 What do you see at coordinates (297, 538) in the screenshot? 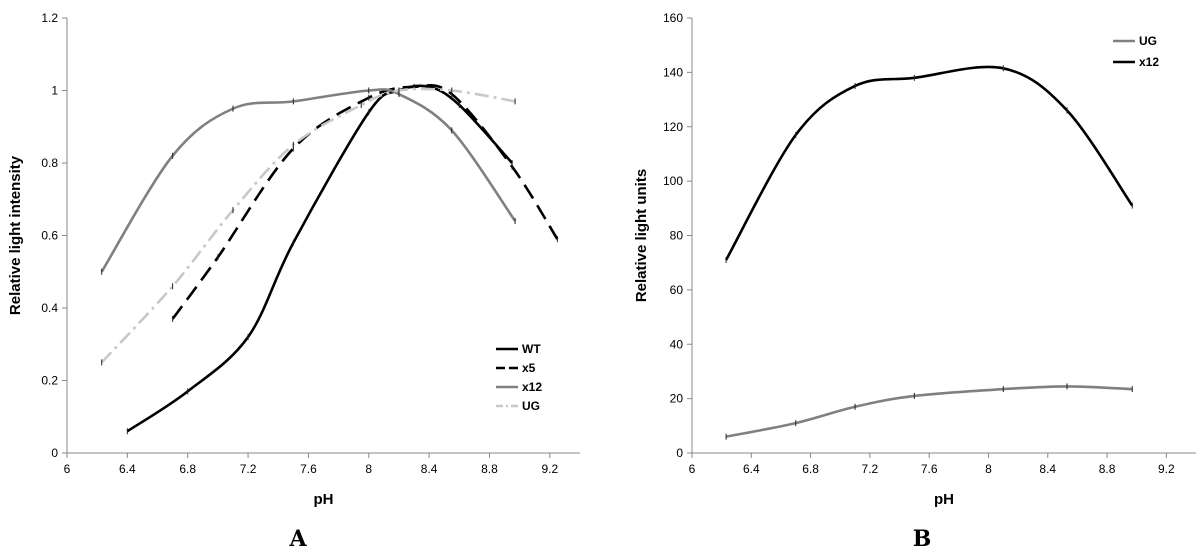
I see `panel-label: A` at bounding box center [297, 538].